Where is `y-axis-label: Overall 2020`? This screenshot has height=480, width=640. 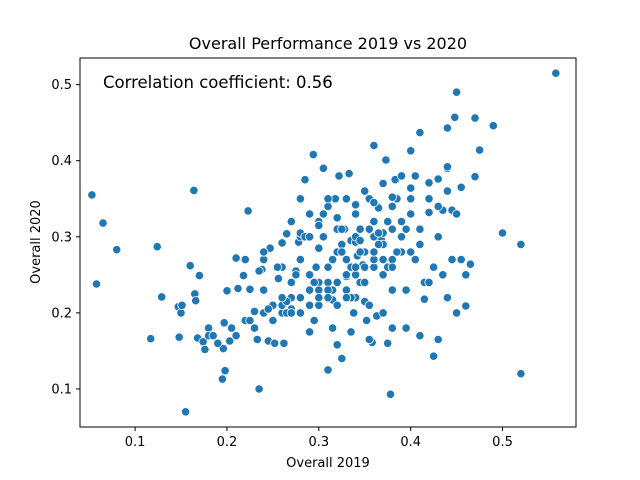
y-axis-label: Overall 2020 is located at coordinates (36, 242).